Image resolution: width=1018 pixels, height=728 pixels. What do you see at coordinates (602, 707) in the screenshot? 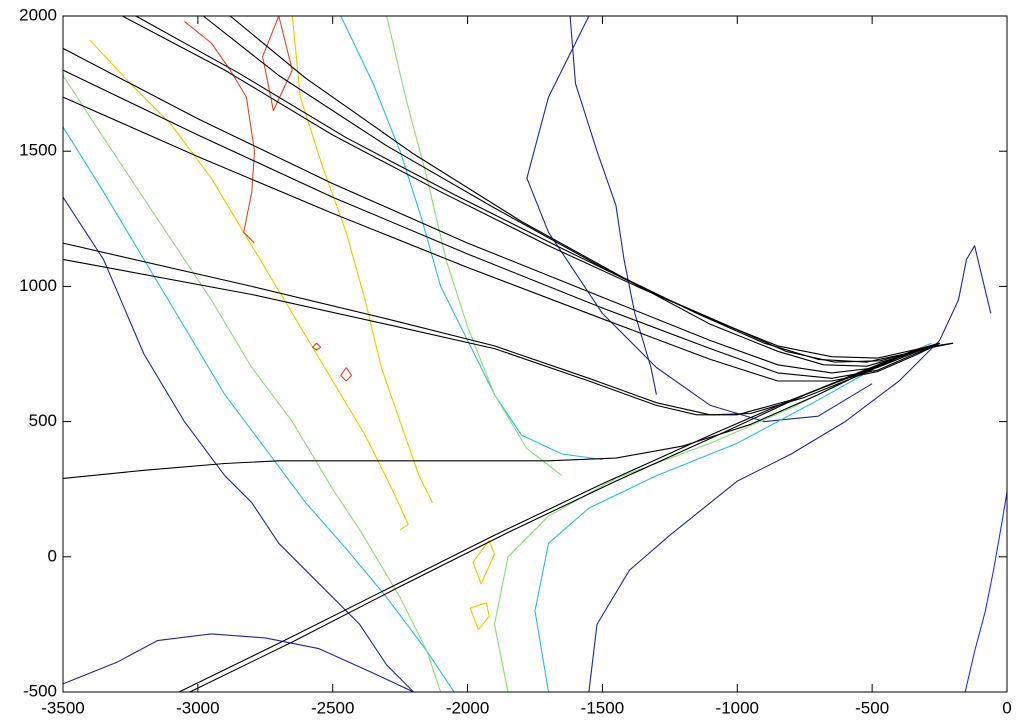
I see `x-tick-label: -1500` at bounding box center [602, 707].